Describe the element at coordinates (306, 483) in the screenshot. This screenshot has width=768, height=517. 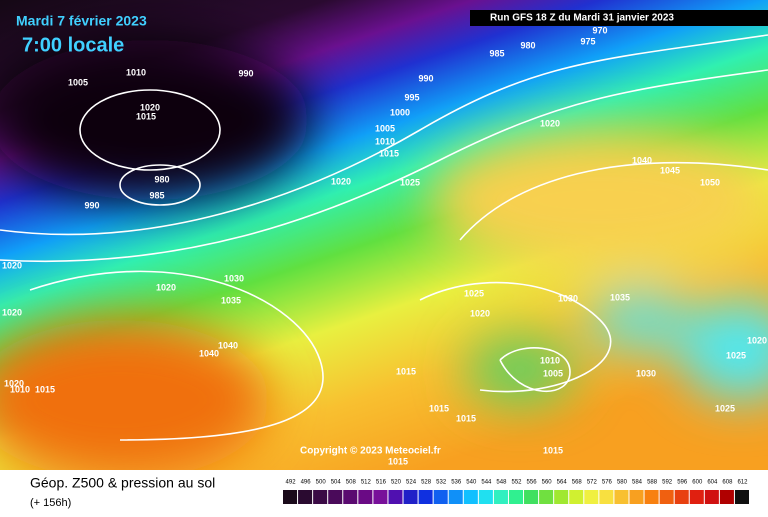
I see `legend-label: 496` at that location.